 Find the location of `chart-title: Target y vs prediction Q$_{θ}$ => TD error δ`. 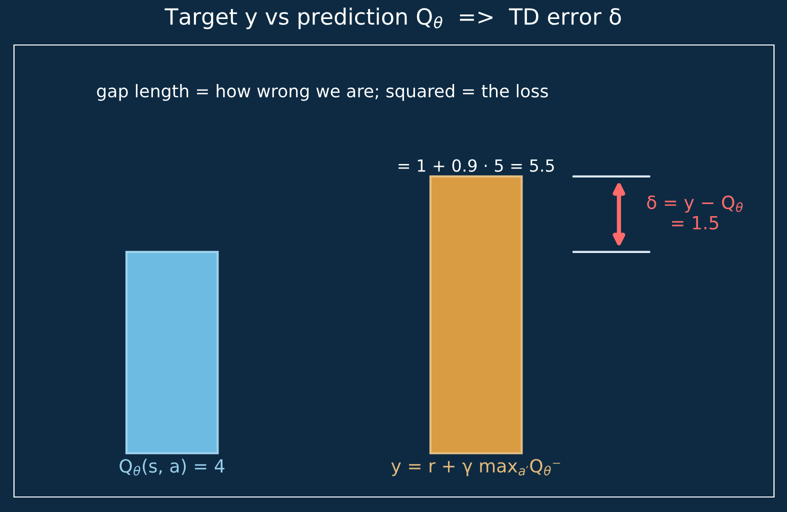

chart-title: Target y vs prediction Q$_{θ}$ => TD error δ is located at coordinates (392, 19).